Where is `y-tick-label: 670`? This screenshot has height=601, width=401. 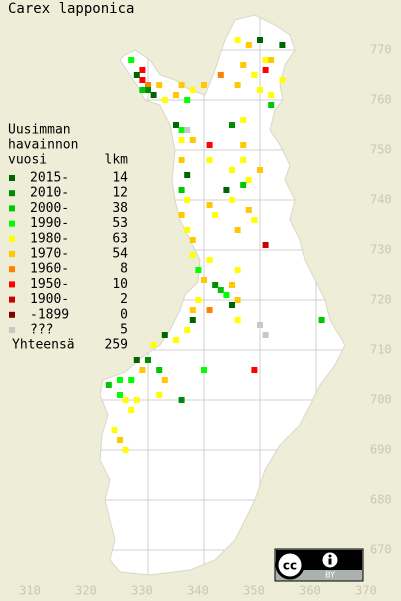
y-tick-label: 670 is located at coordinates (381, 550).